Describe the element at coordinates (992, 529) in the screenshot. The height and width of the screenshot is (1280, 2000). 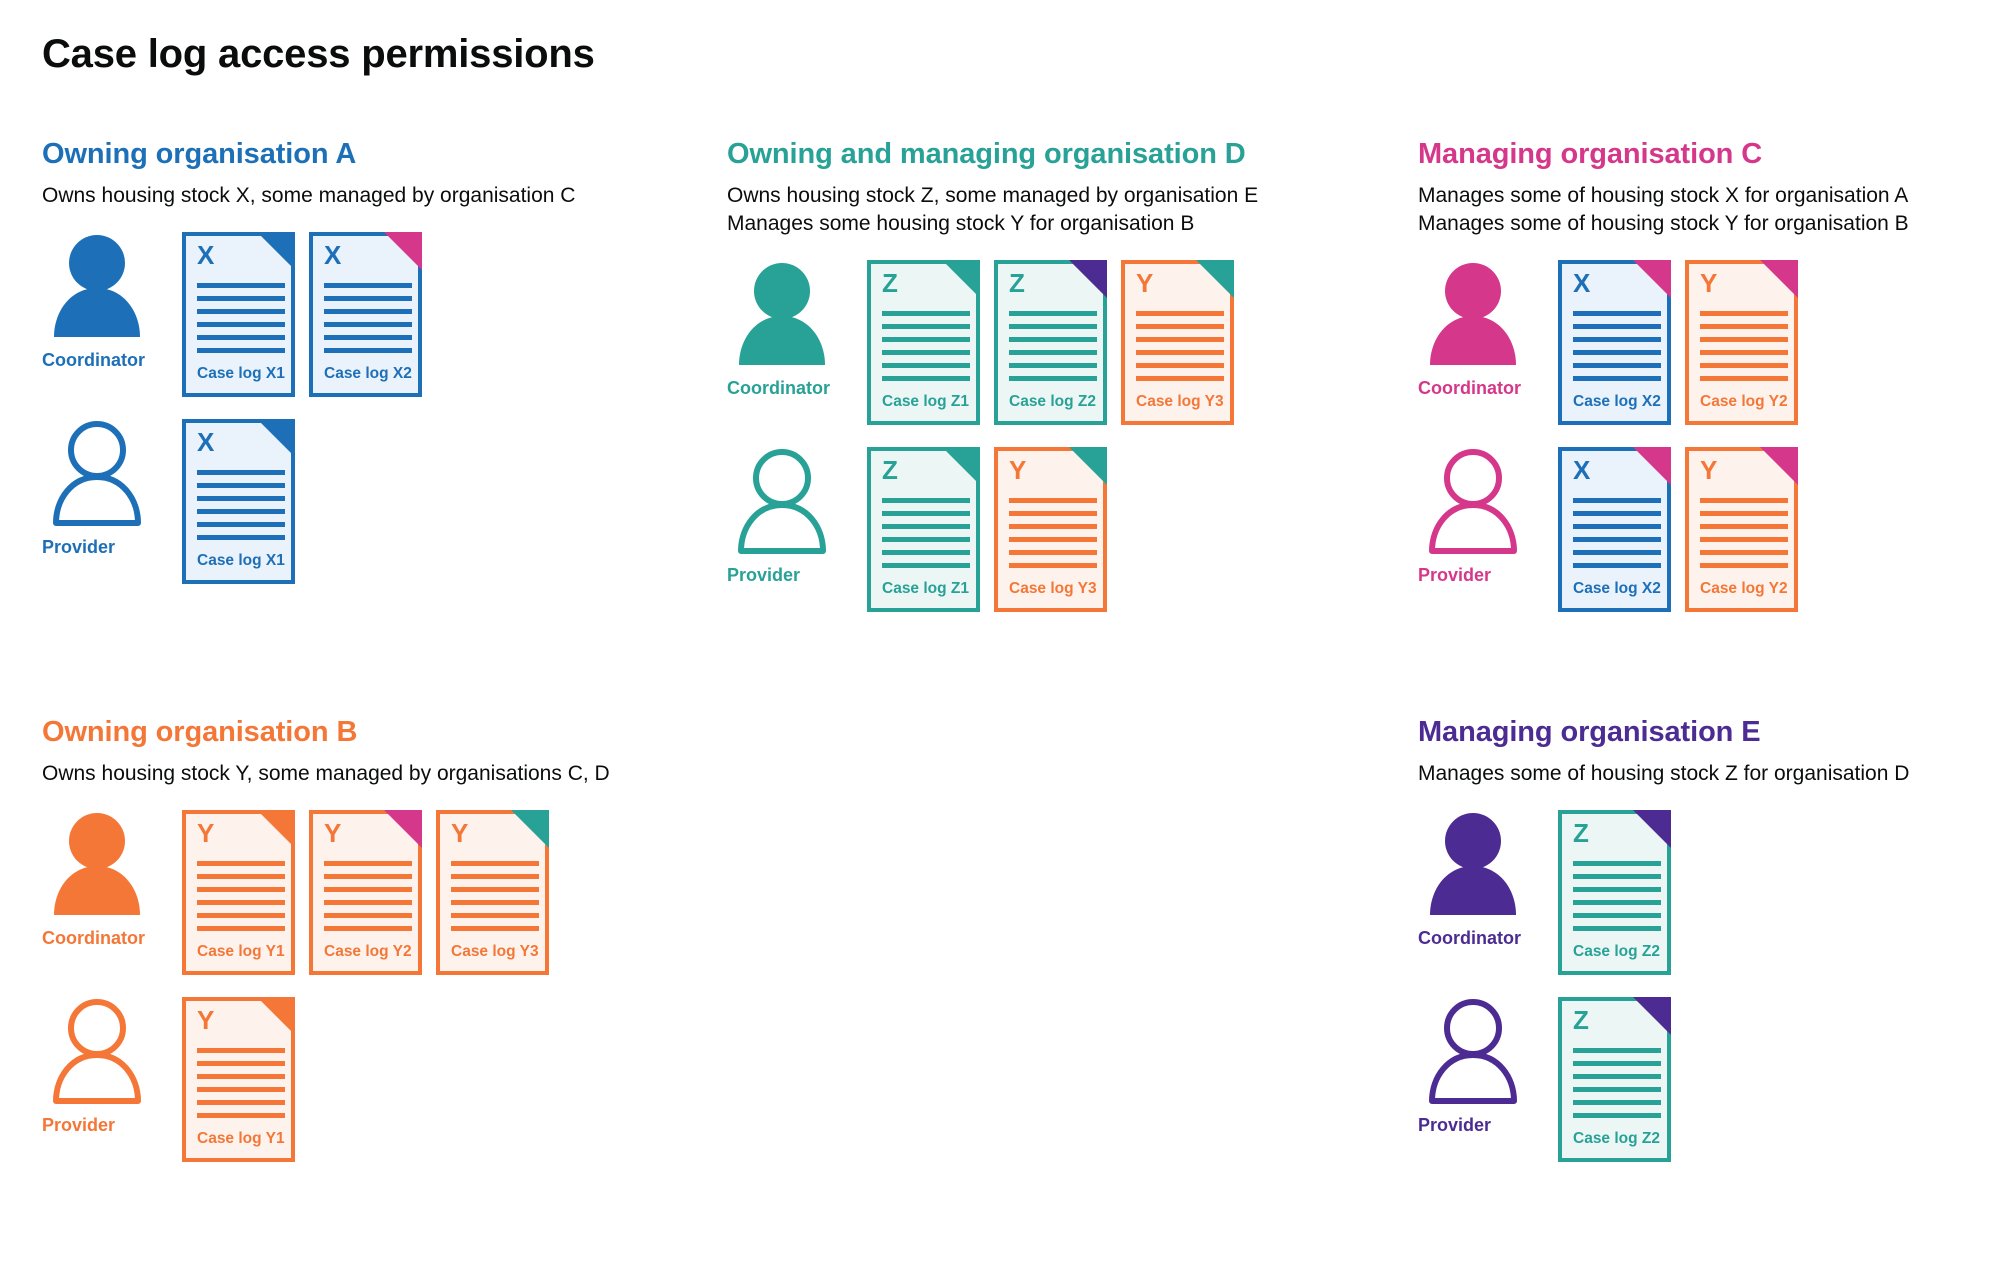
I see `role-row-provider: Provider Z Case log Z1 Y Case log Y3` at that location.